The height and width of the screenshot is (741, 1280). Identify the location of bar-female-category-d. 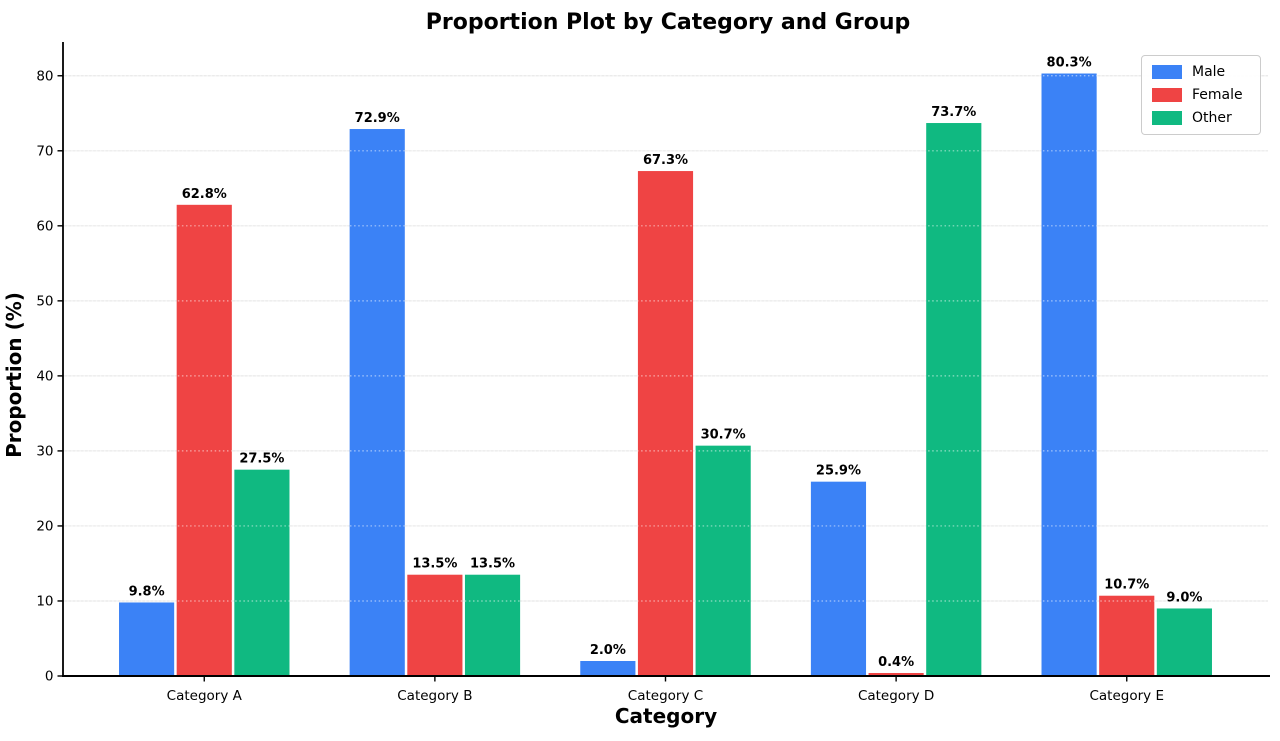
(896, 674).